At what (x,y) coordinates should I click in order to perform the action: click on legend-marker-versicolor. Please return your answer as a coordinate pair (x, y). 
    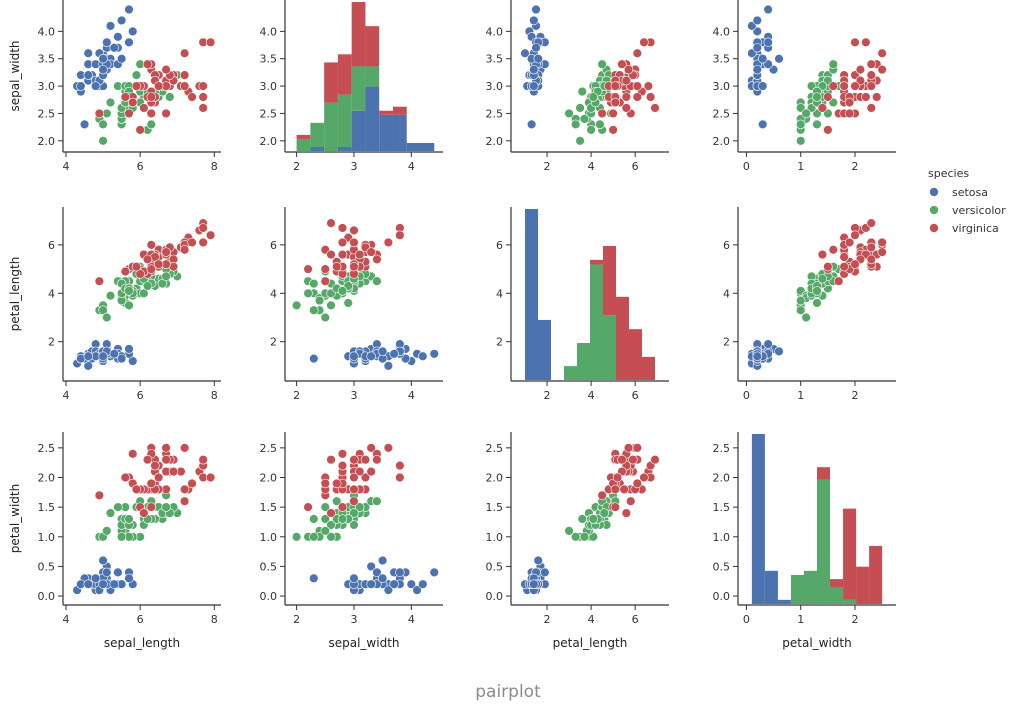
    Looking at the image, I should click on (934, 210).